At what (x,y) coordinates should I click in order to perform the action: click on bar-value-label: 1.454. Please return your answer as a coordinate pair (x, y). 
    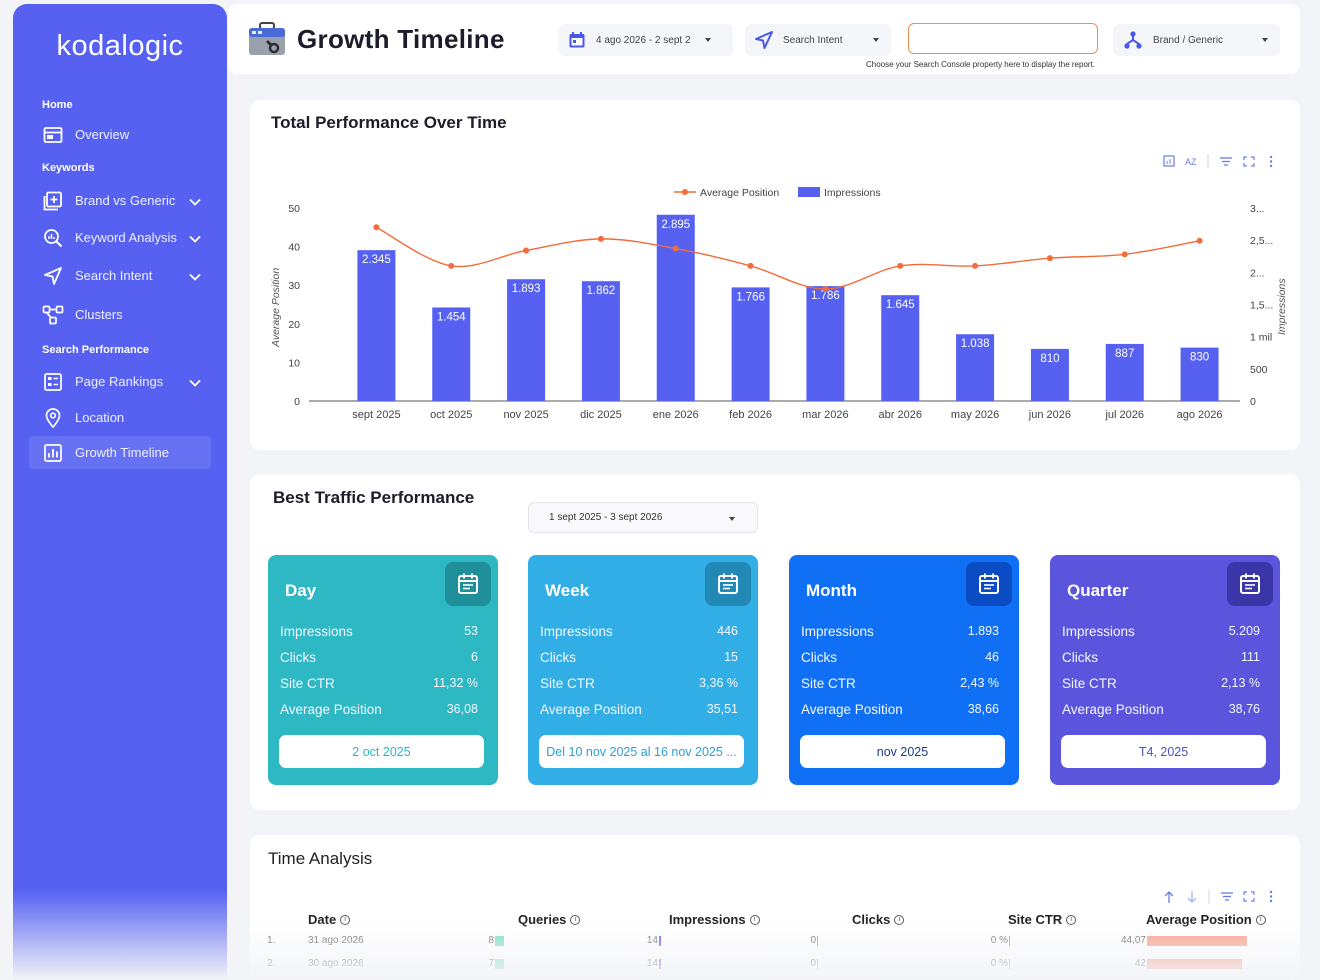
    Looking at the image, I should click on (451, 317).